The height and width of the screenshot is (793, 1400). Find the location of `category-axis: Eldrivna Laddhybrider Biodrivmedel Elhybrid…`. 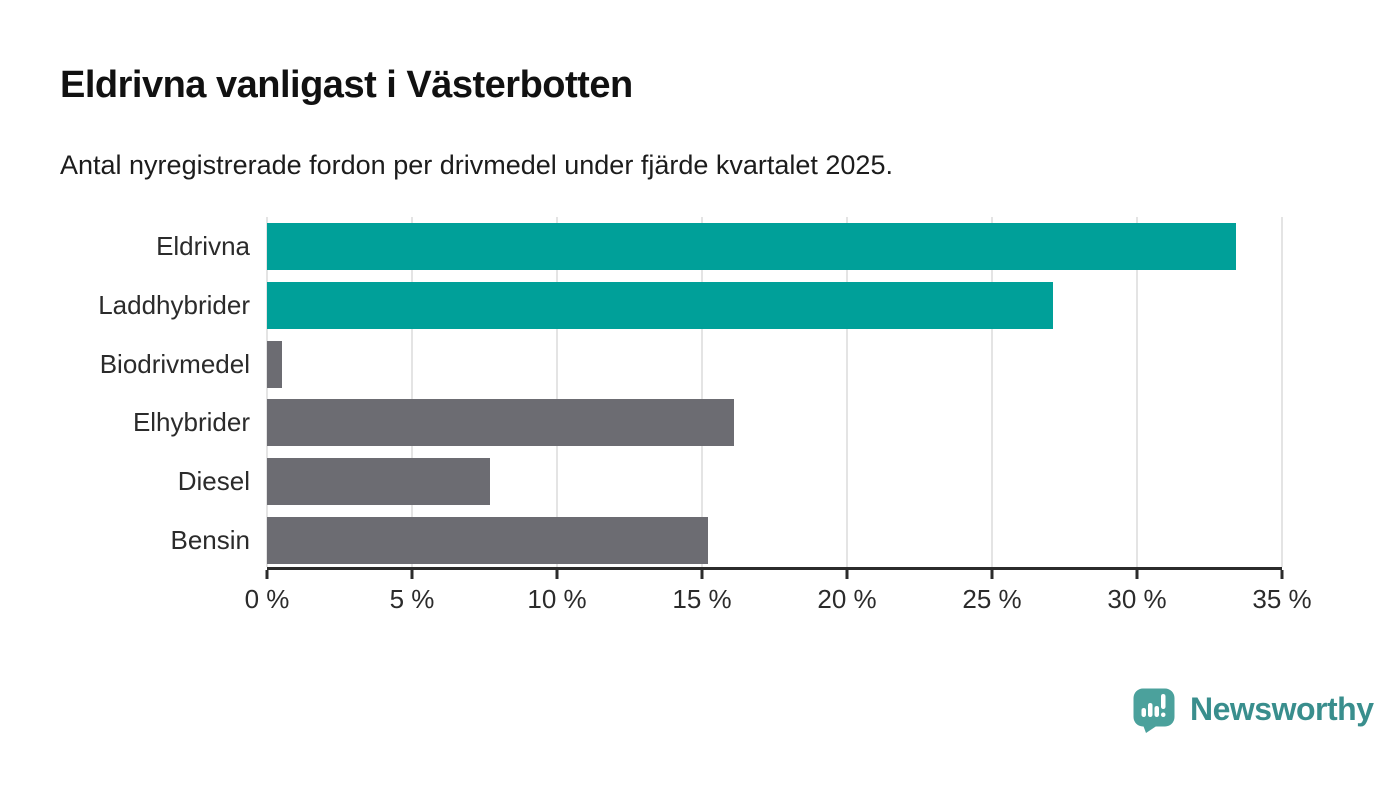

category-axis: Eldrivna Laddhybrider Biodrivmedel Elhybrid… is located at coordinates (125, 393).